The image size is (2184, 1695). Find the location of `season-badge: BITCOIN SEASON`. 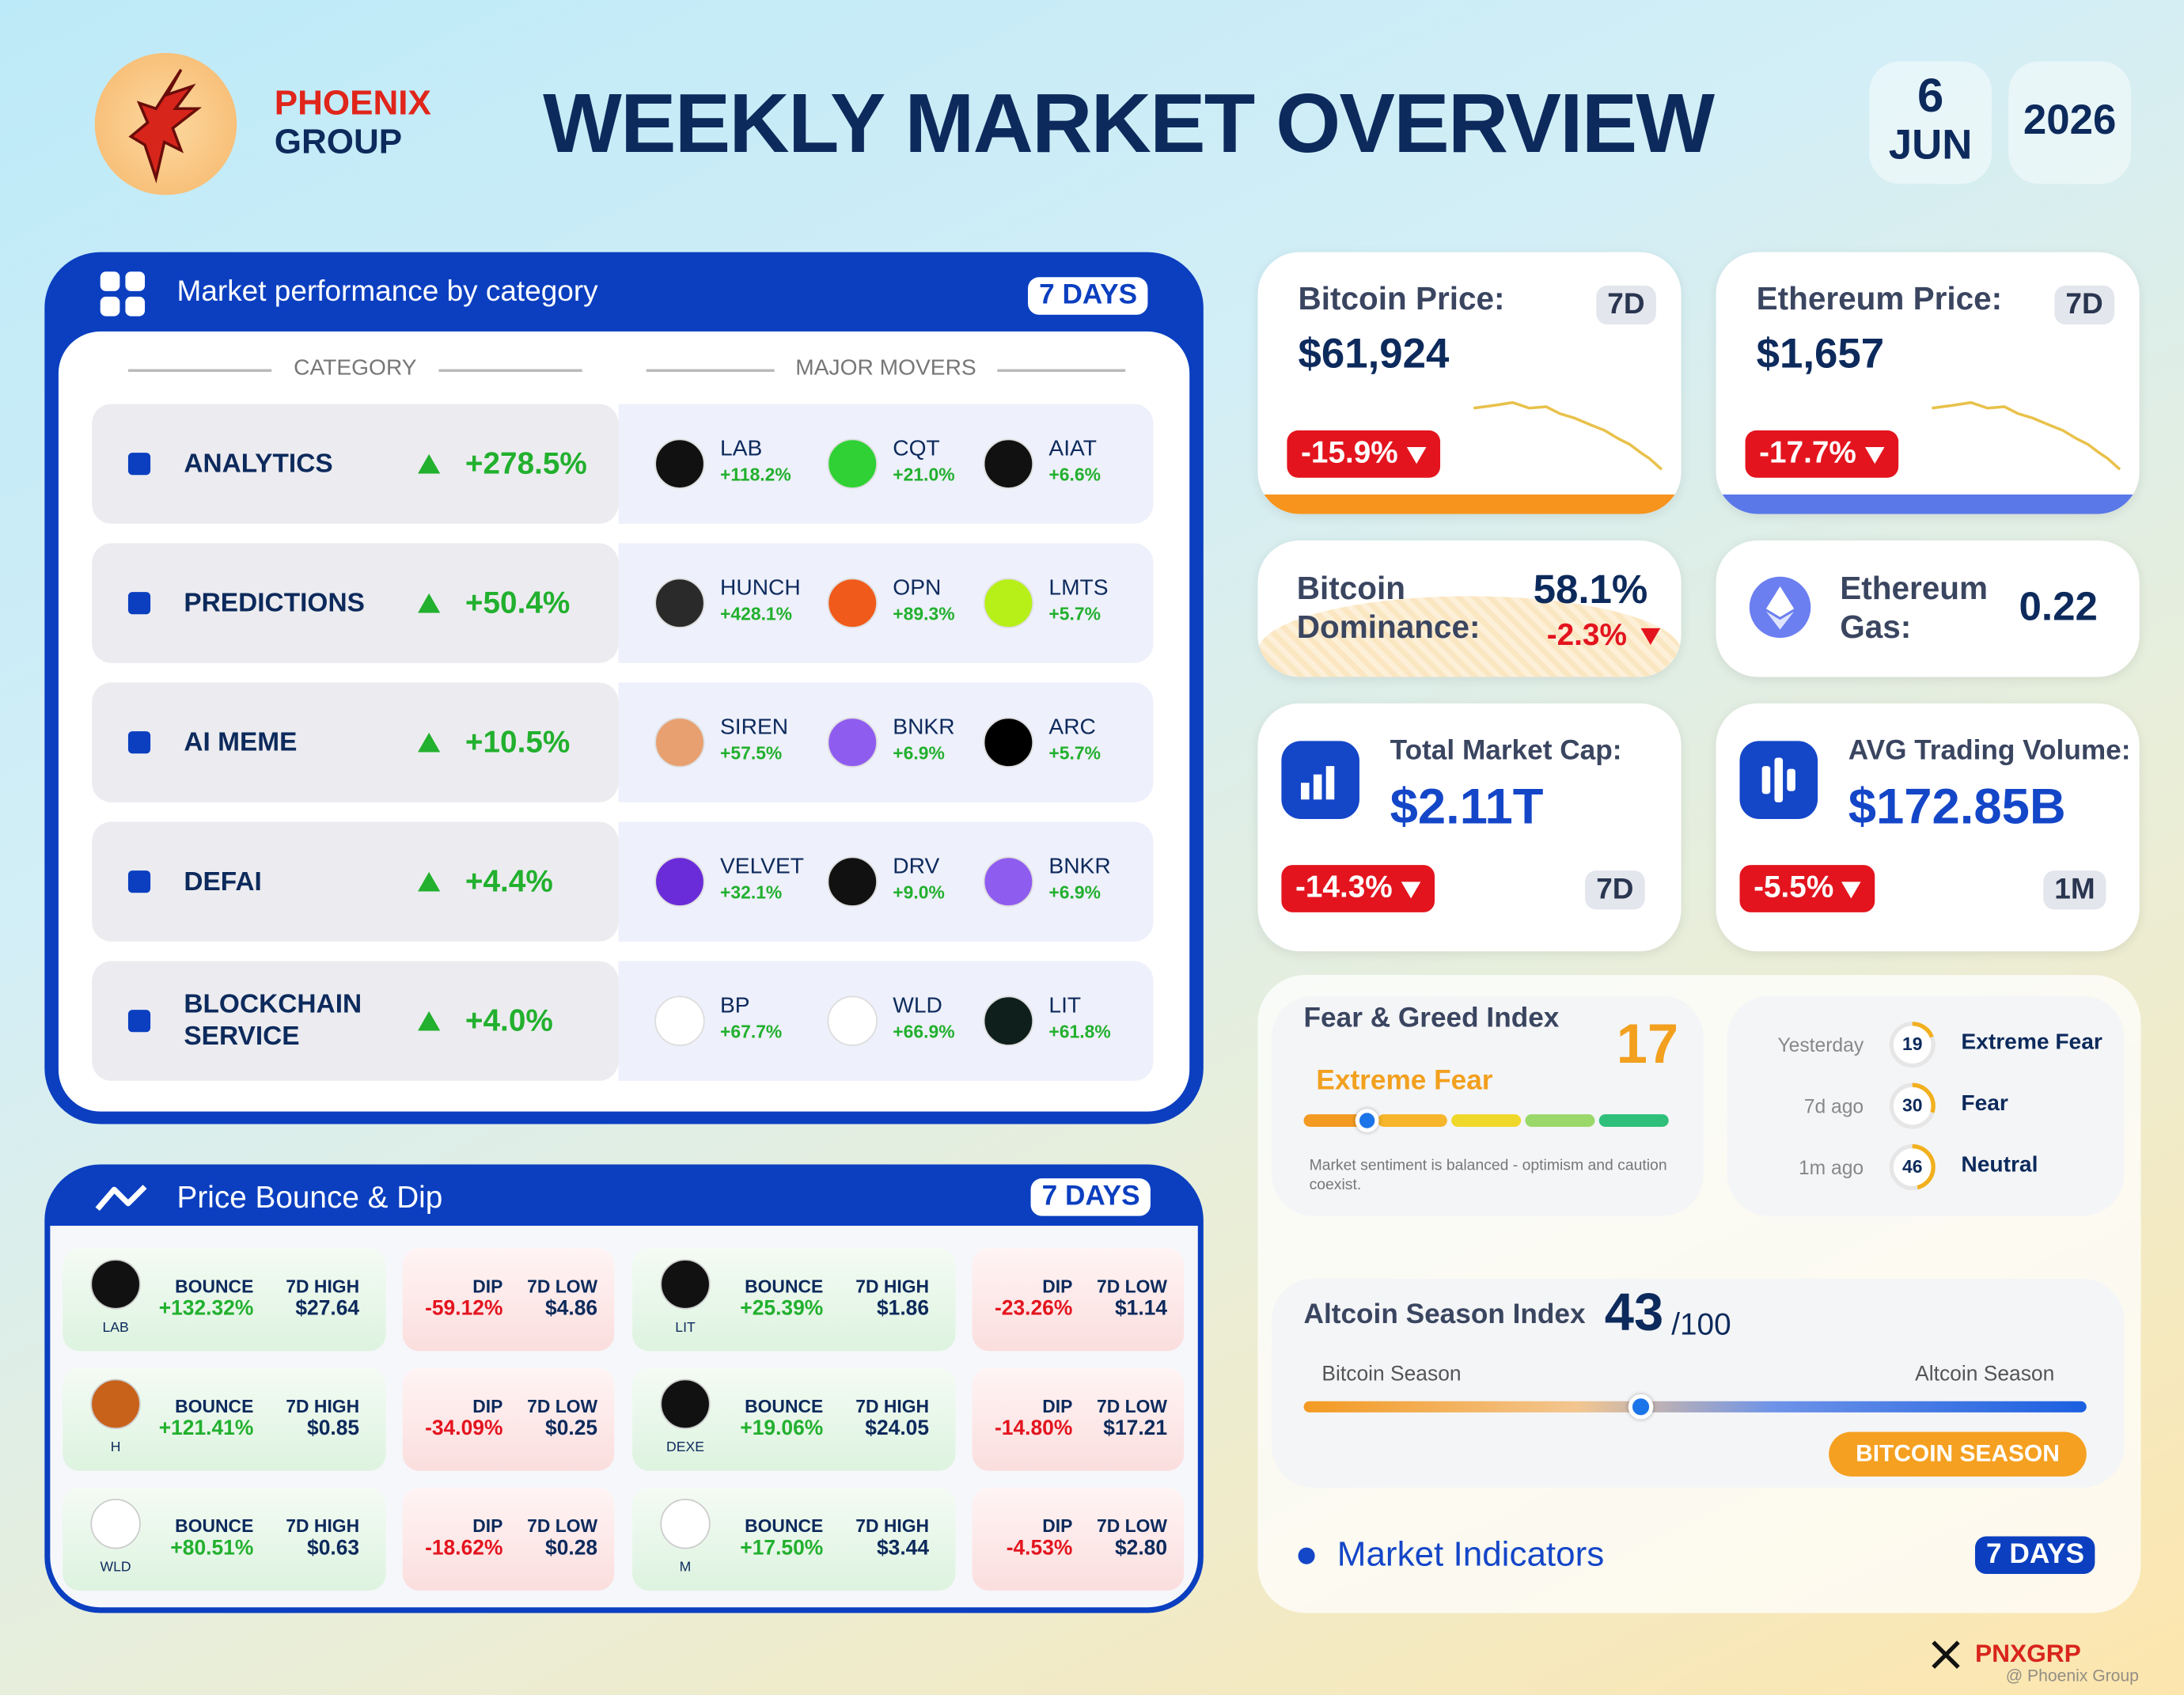

season-badge: BITCOIN SEASON is located at coordinates (1958, 1454).